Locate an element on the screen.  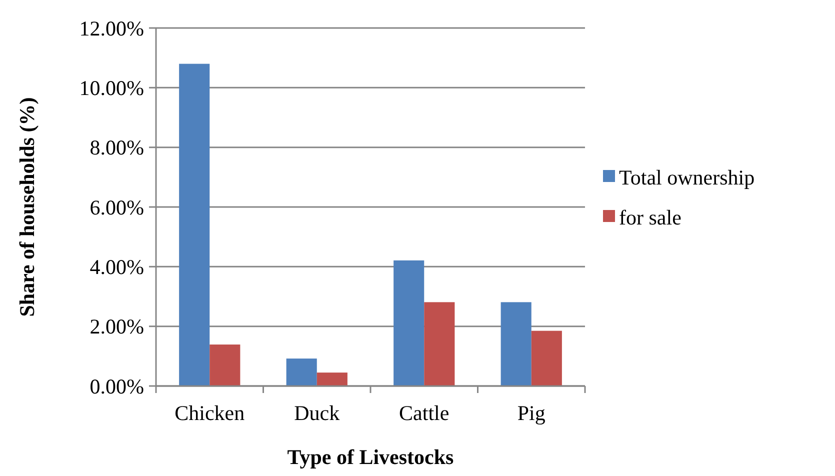
x-tick-label: Pig is located at coordinates (531, 413).